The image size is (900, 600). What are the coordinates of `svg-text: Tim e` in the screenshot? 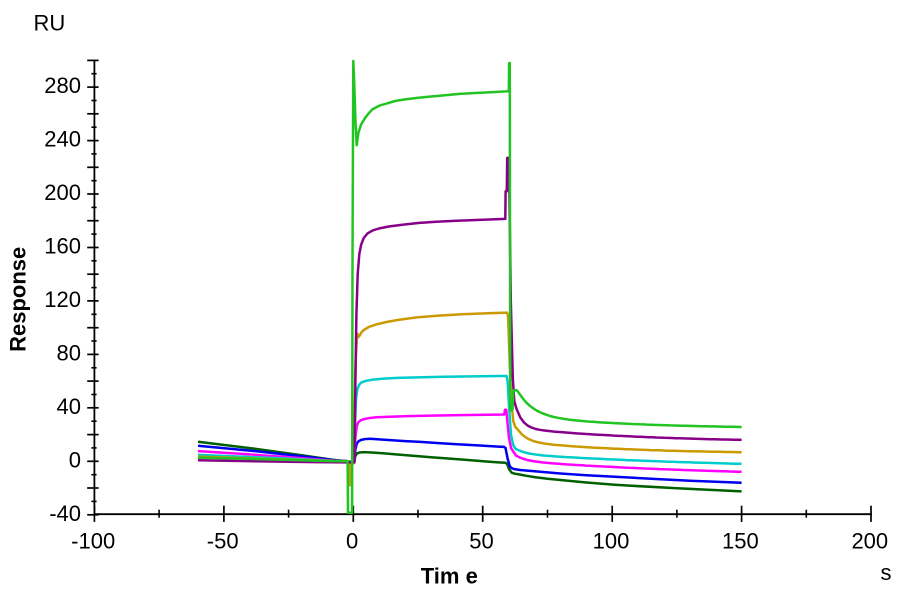 It's located at (449, 575).